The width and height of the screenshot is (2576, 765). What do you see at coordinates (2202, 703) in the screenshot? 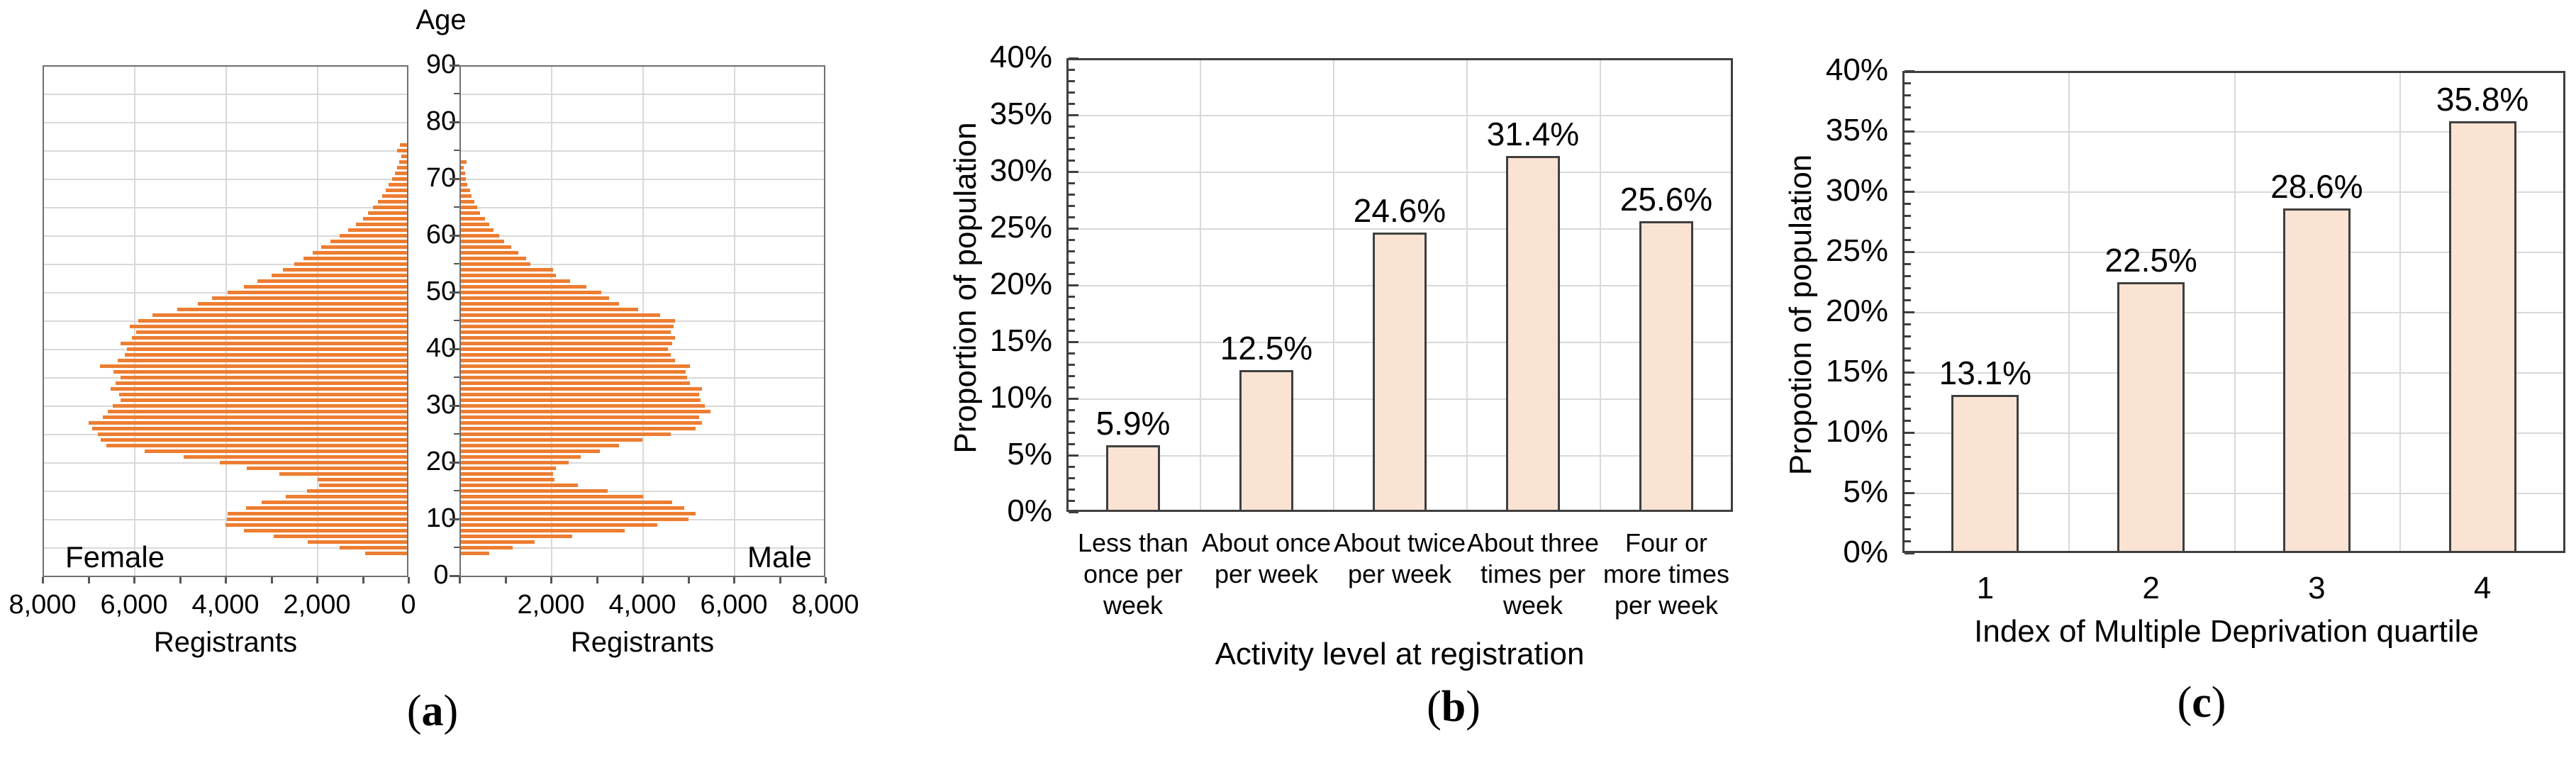
I see `caption-c-letter: c` at bounding box center [2202, 703].